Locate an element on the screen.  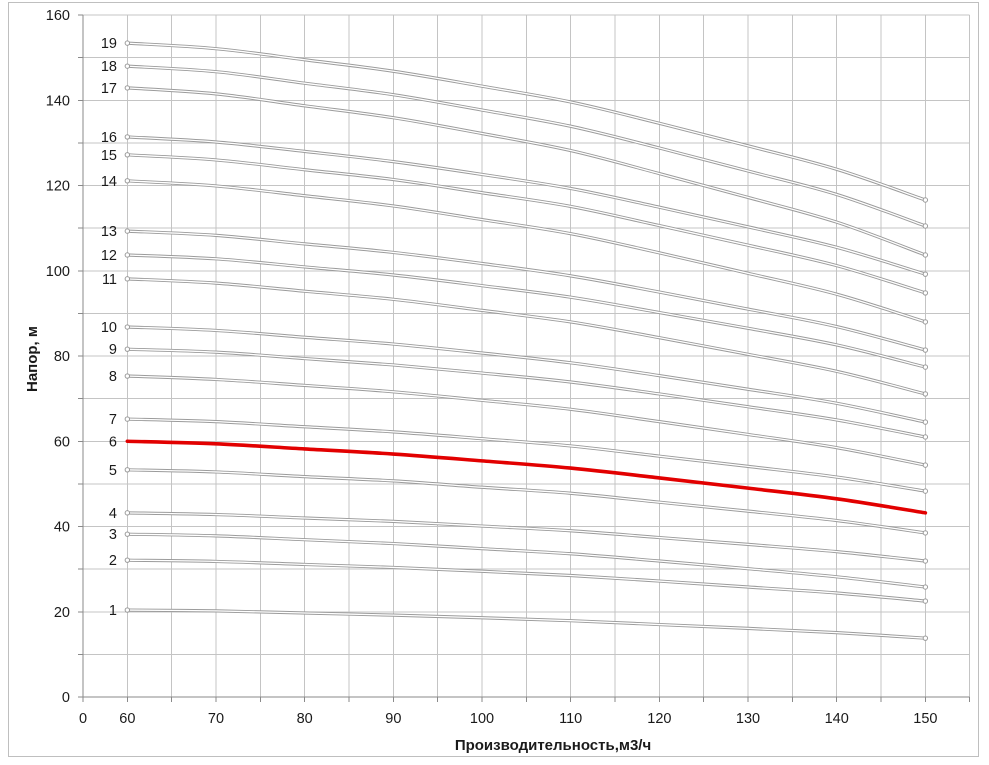
curve-12-line-inner is located at coordinates (526, 311).